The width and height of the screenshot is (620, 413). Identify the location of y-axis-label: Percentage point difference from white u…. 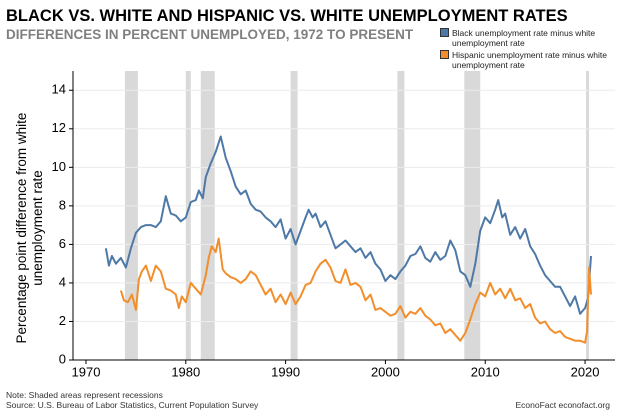
(29, 228).